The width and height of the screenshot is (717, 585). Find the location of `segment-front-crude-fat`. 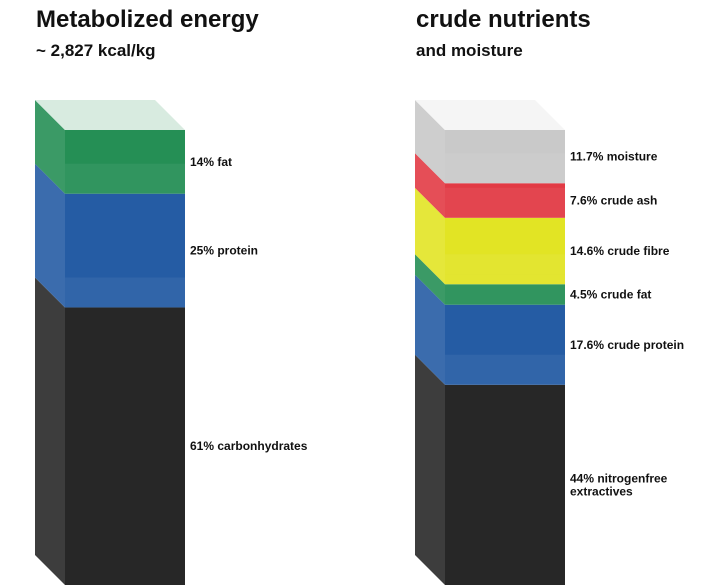

segment-front-crude-fat is located at coordinates (505, 294).